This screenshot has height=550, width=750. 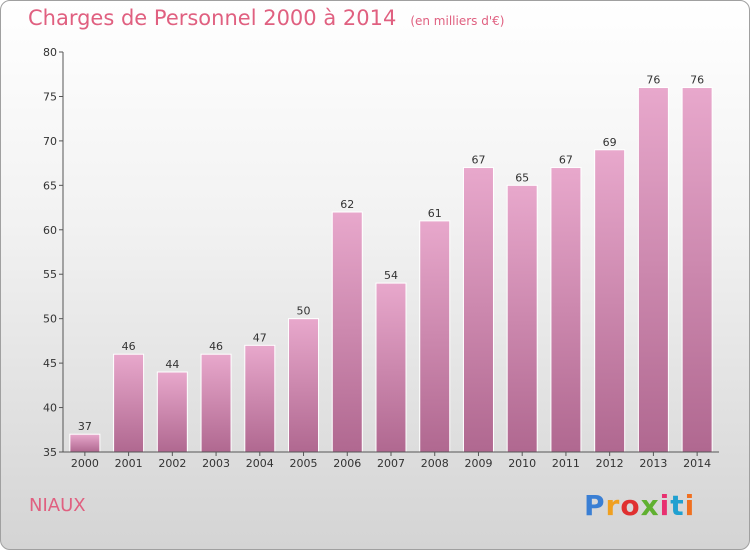 What do you see at coordinates (522, 177) in the screenshot?
I see `bar-value-label: 65` at bounding box center [522, 177].